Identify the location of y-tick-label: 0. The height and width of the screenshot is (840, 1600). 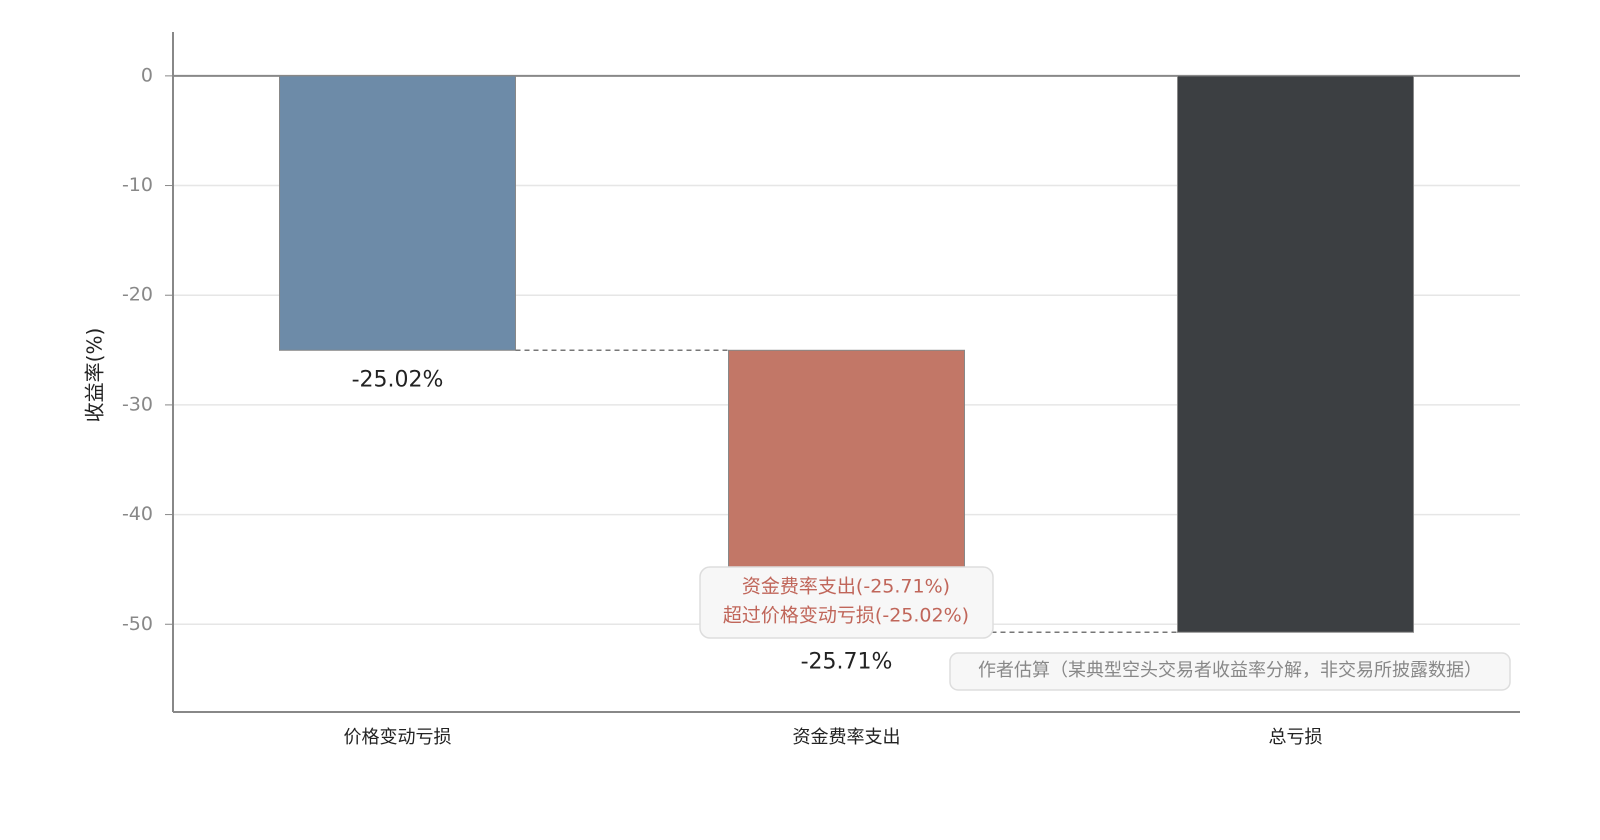
(147, 75).